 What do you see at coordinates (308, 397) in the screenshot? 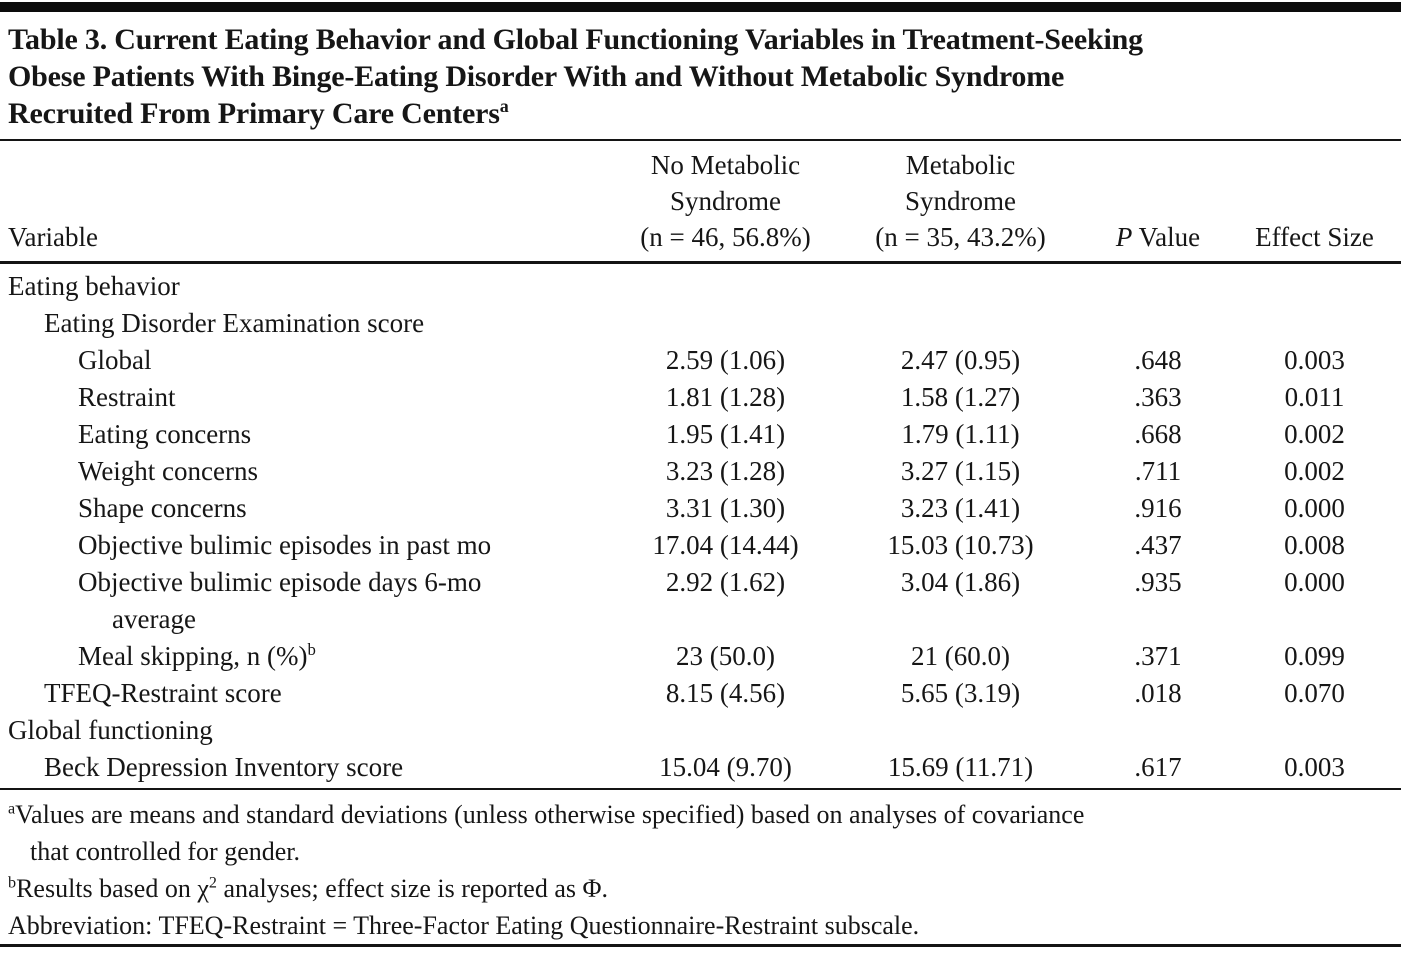
I see `row-label: Restraint` at bounding box center [308, 397].